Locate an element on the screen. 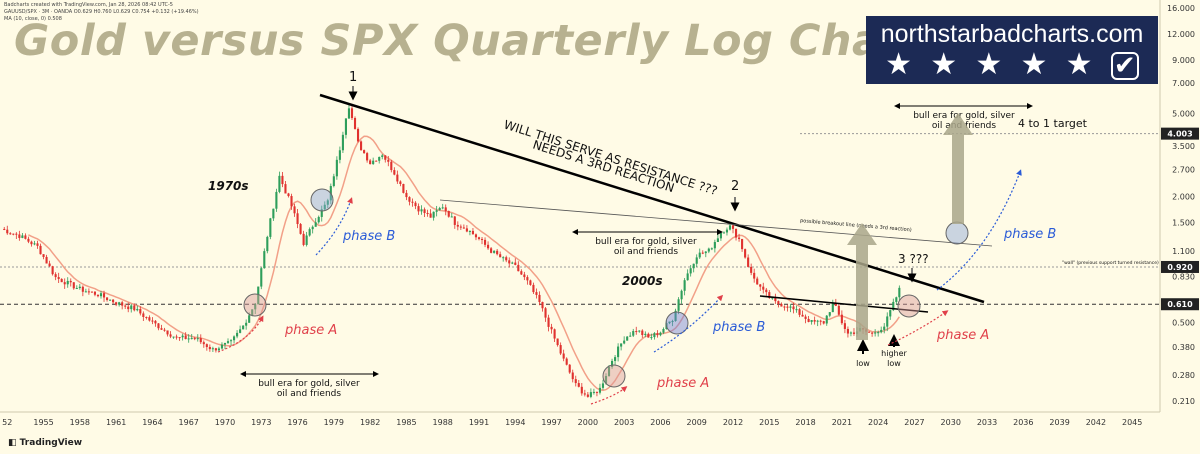 The image size is (1200, 454). y-tick-label: 3.500 is located at coordinates (1183, 146).